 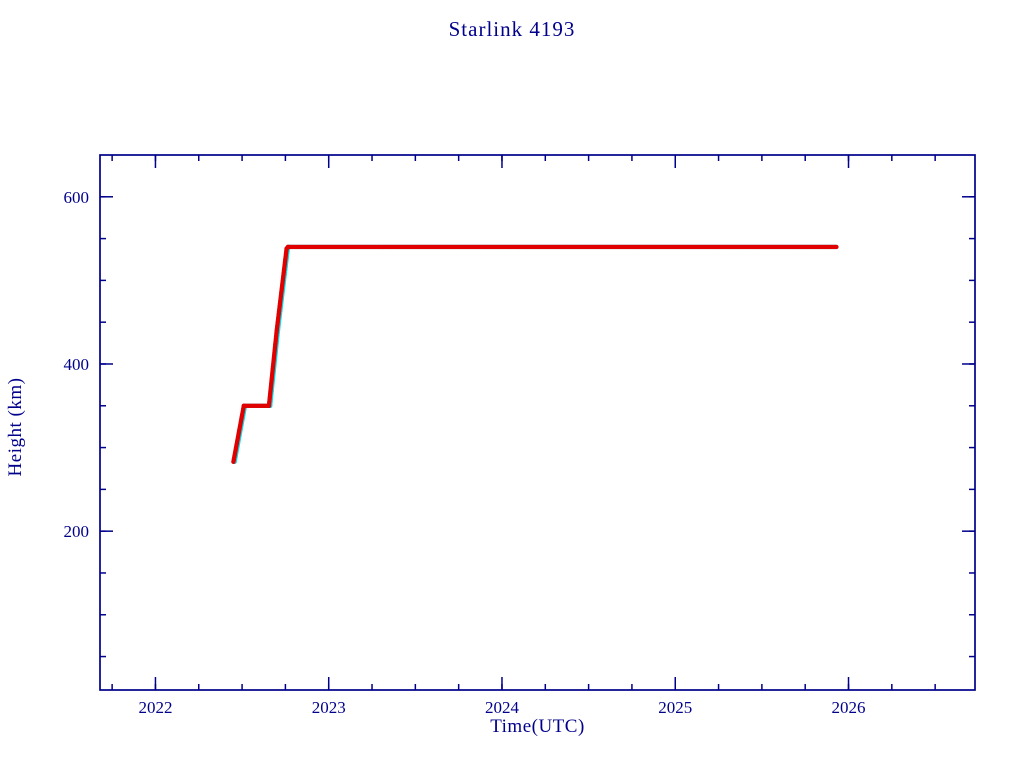 What do you see at coordinates (512, 29) in the screenshot?
I see `chart-title: Starlink 4193` at bounding box center [512, 29].